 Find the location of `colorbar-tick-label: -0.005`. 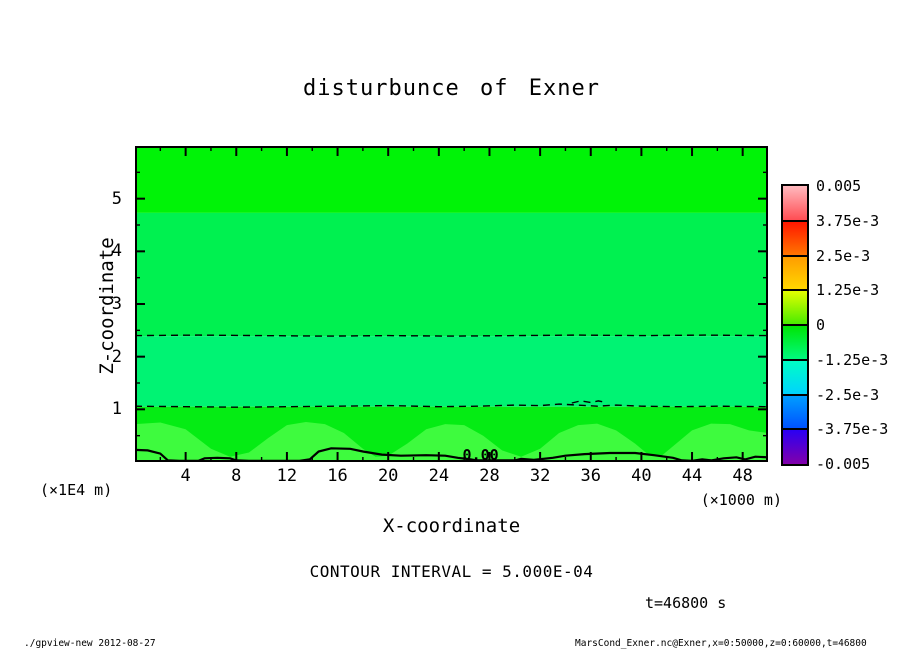

colorbar-tick-label: -0.005 is located at coordinates (843, 464).